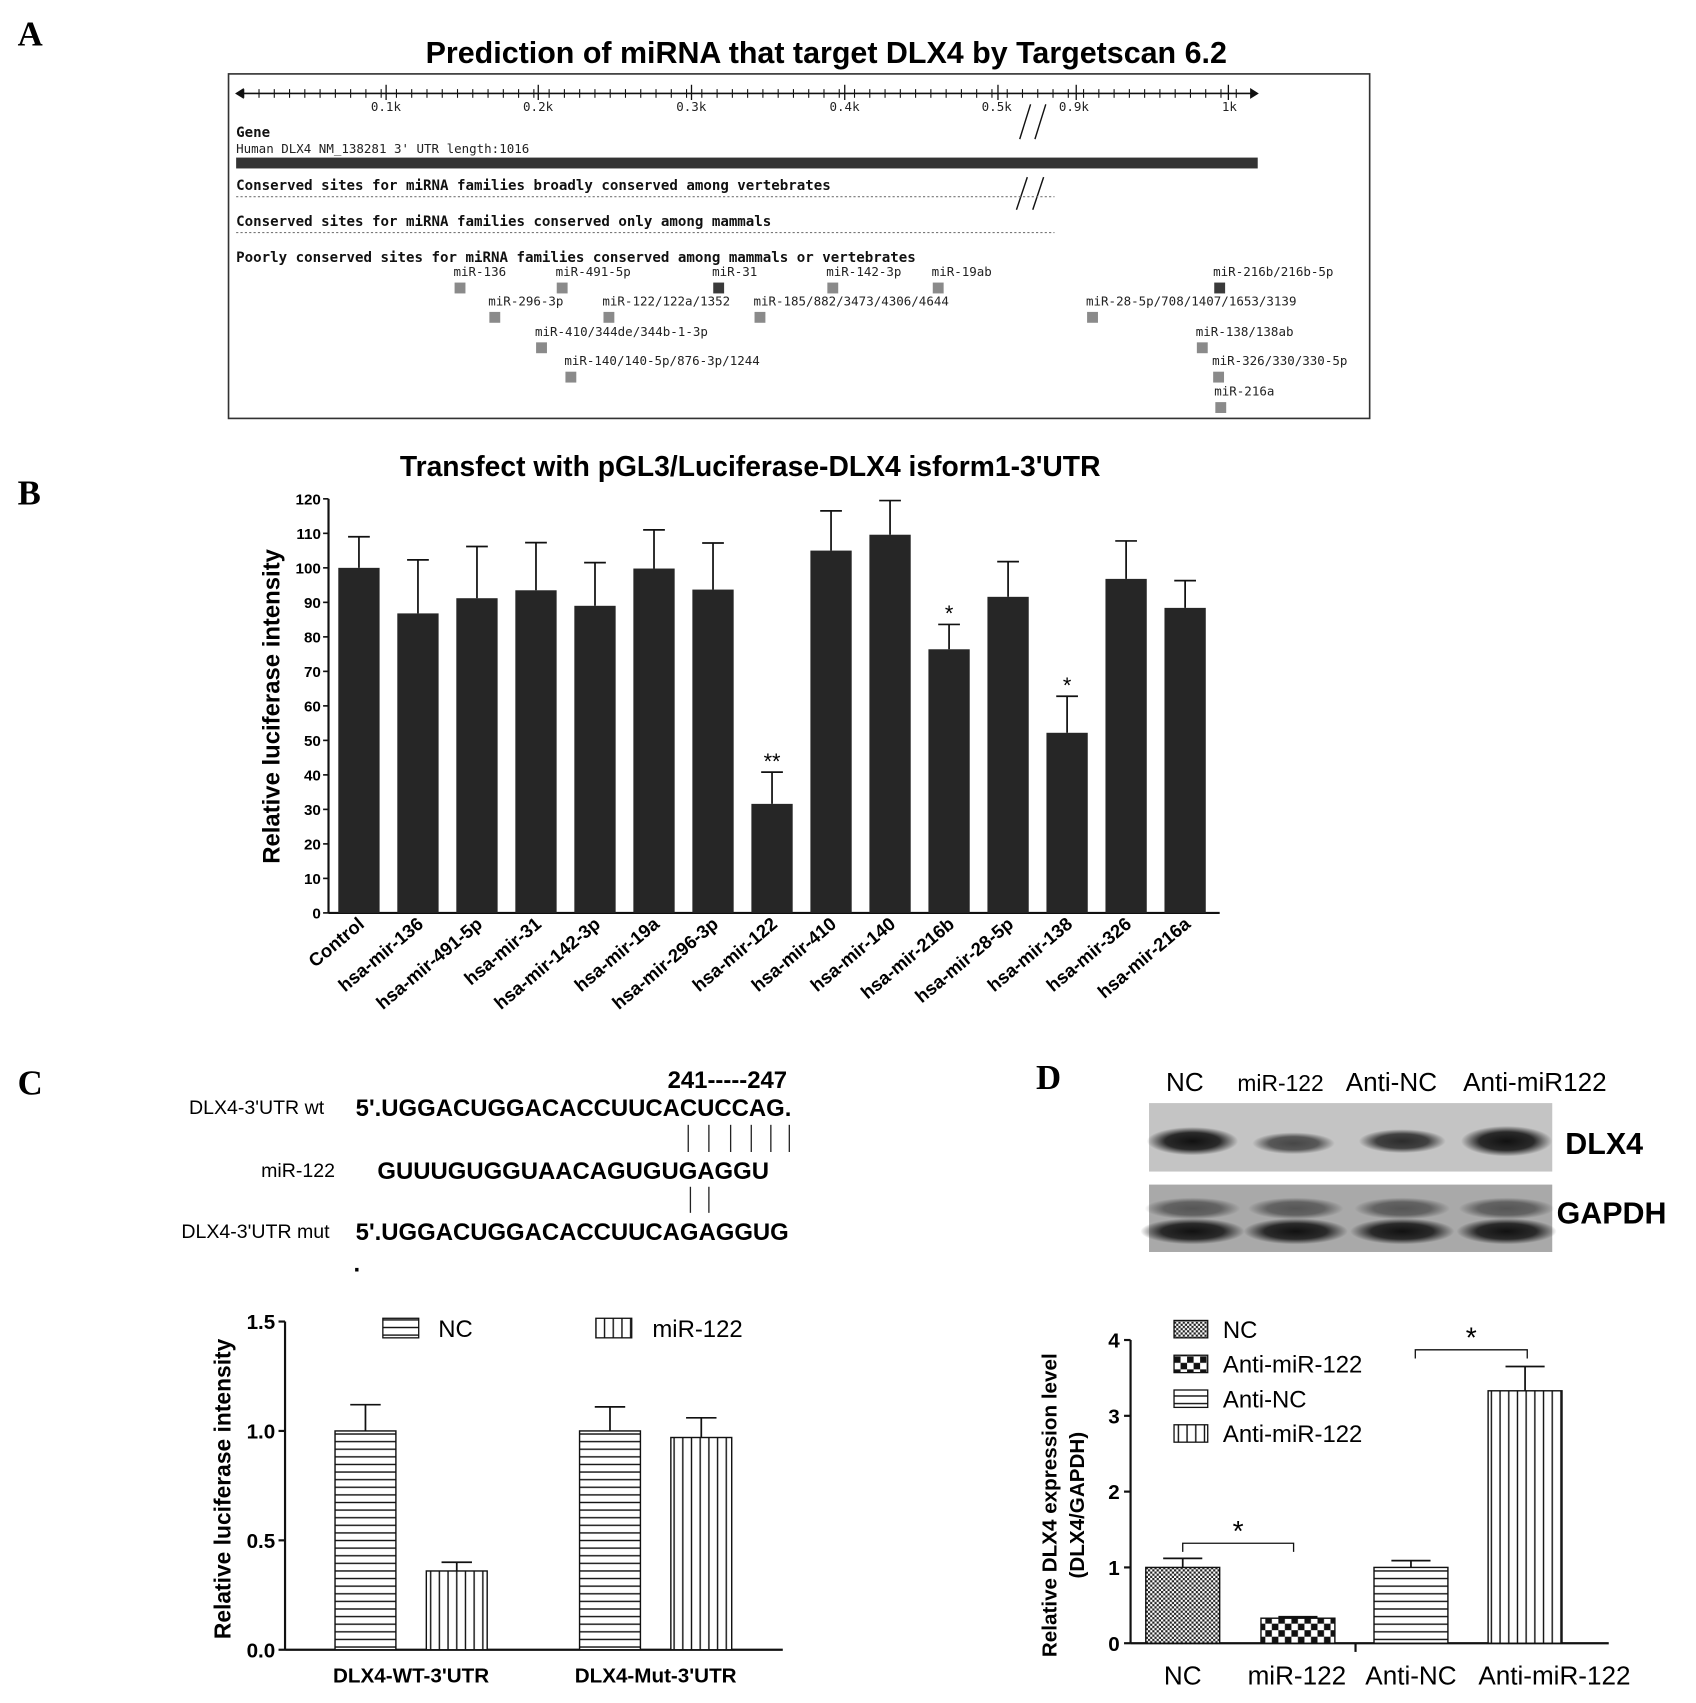  What do you see at coordinates (357, 1264) in the screenshot?
I see `mut-sequence-tail: .` at bounding box center [357, 1264].